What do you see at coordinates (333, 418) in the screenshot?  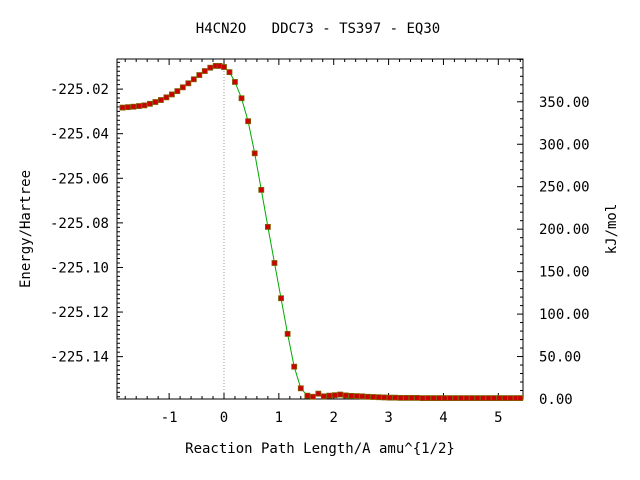 I see `x-tick-label: 2` at bounding box center [333, 418].